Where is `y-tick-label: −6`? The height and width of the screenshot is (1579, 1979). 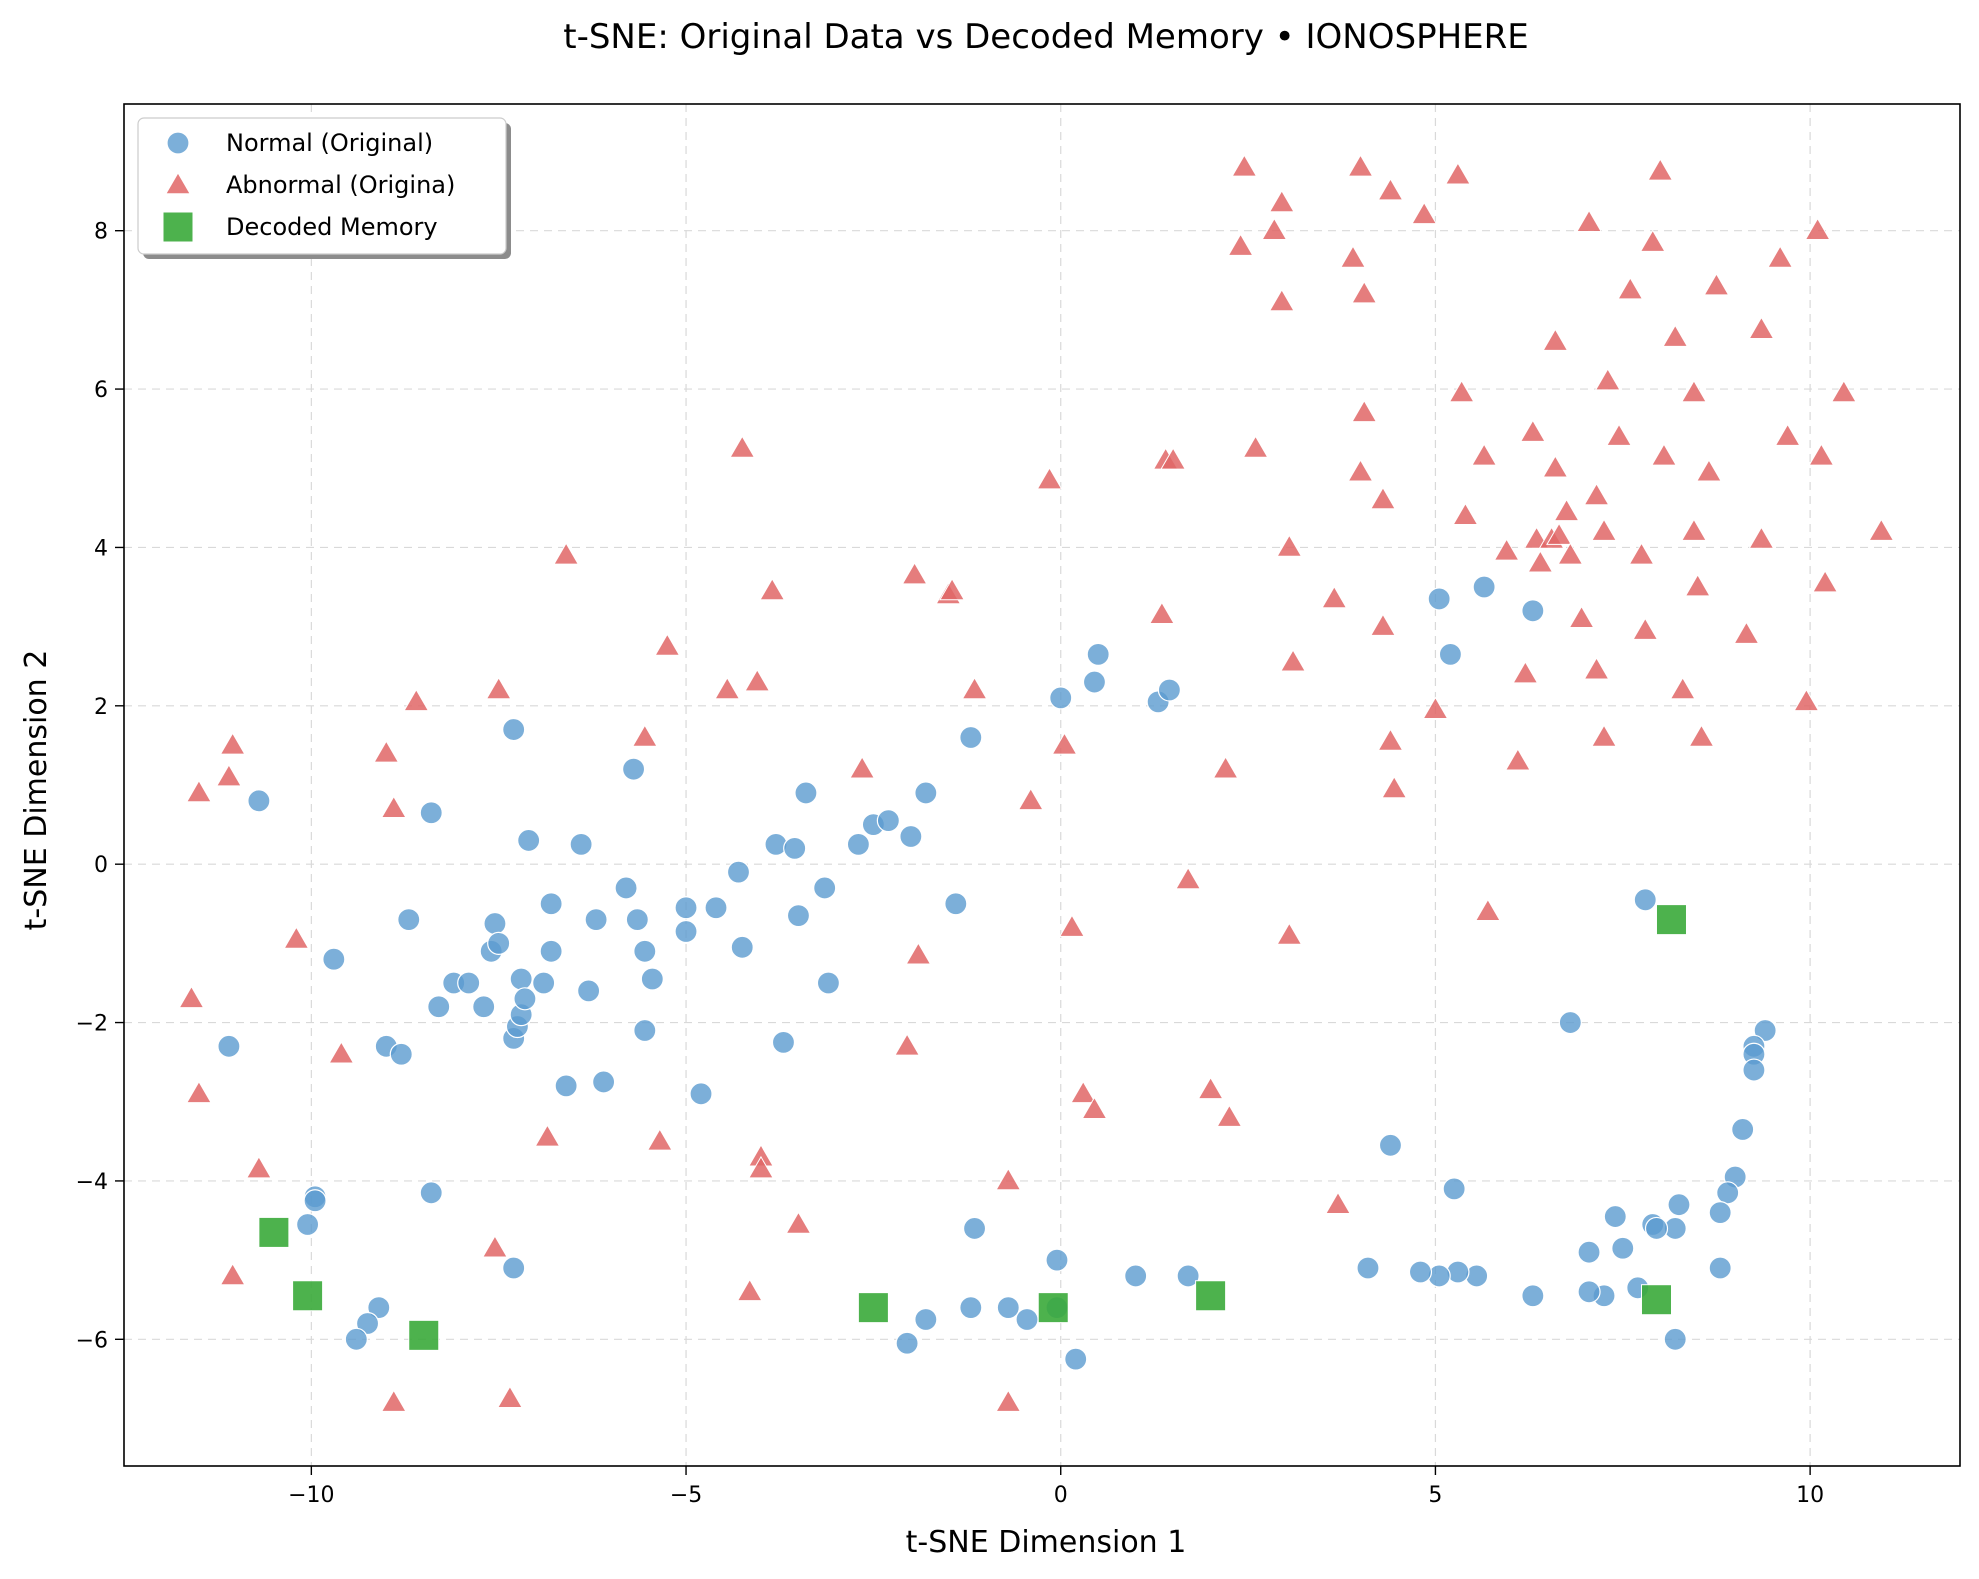
y-tick-label: −6 is located at coordinates (92, 1340).